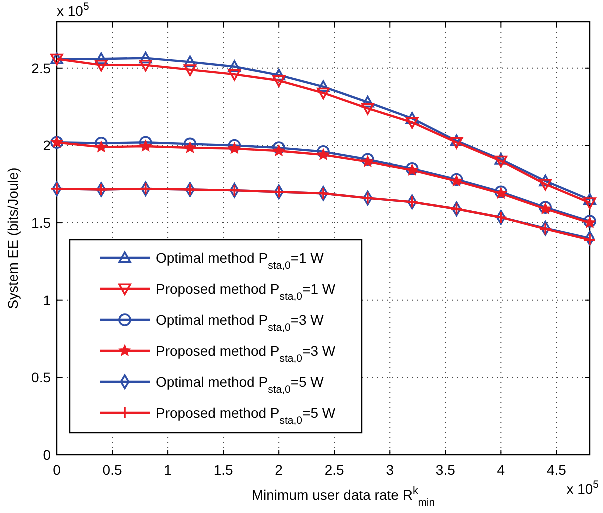  I want to click on x-tick-label: 0, so click(57, 470).